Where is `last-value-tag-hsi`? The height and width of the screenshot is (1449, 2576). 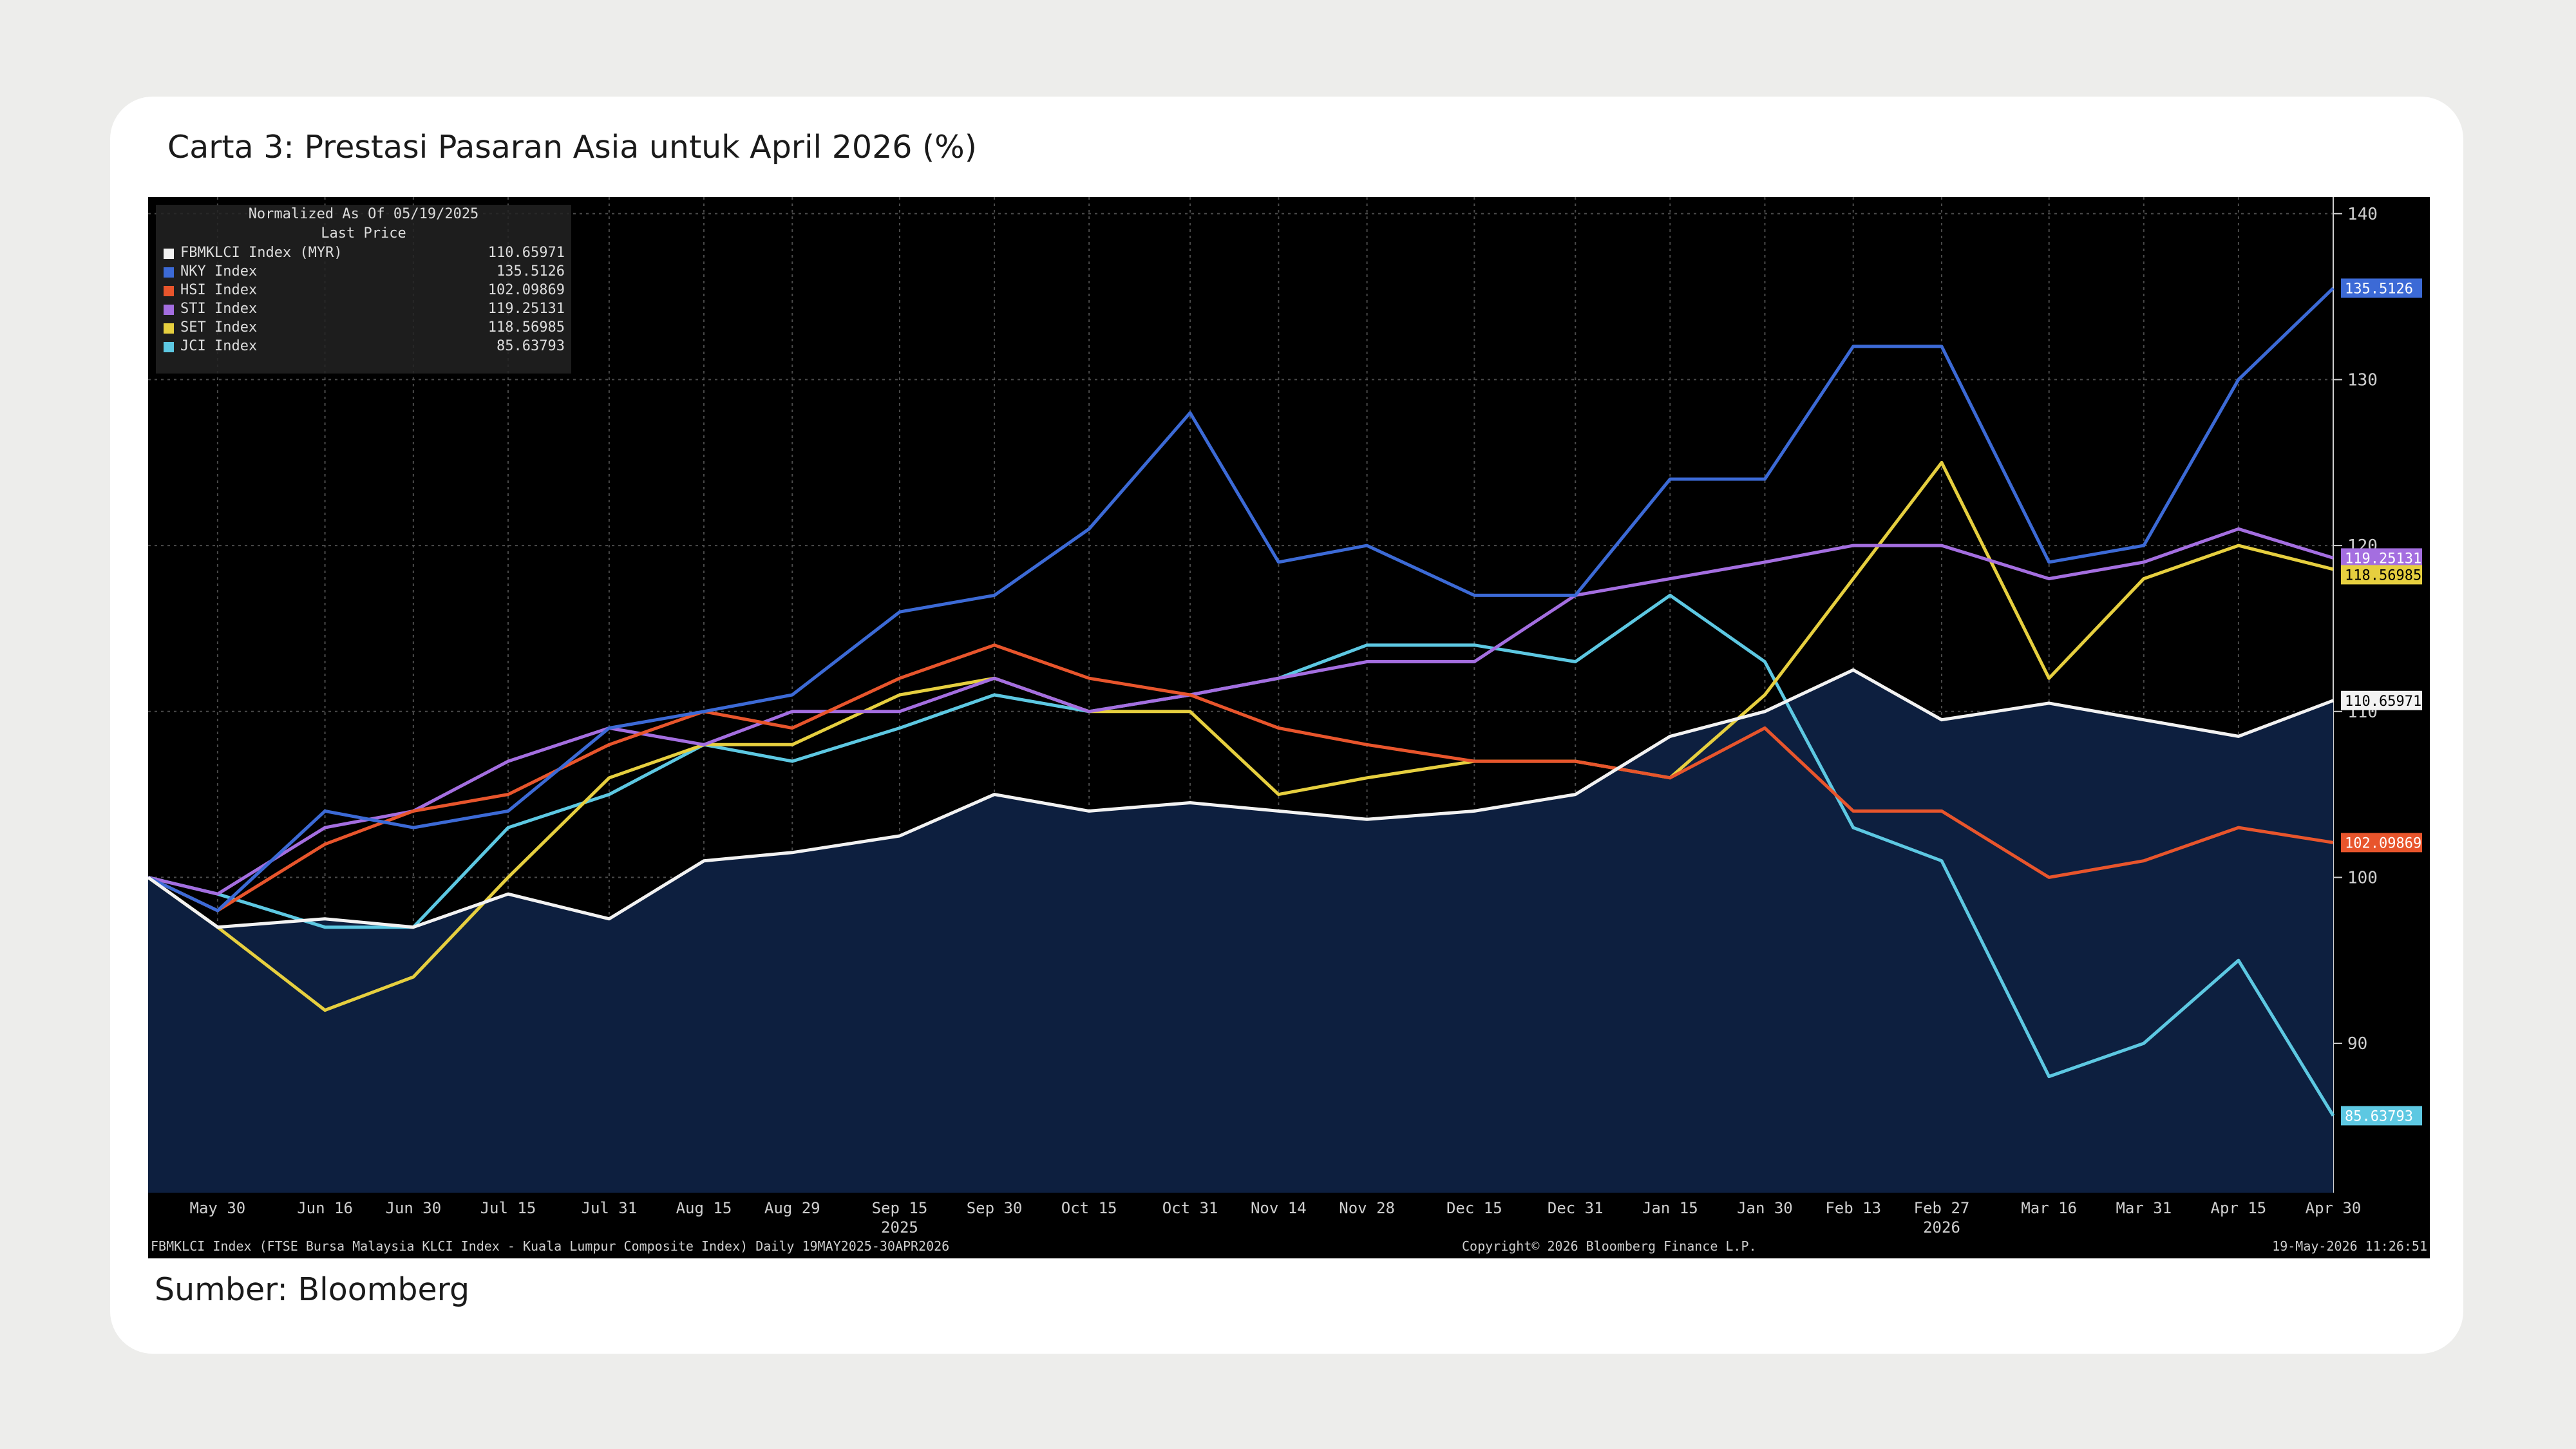 last-value-tag-hsi is located at coordinates (2381, 843).